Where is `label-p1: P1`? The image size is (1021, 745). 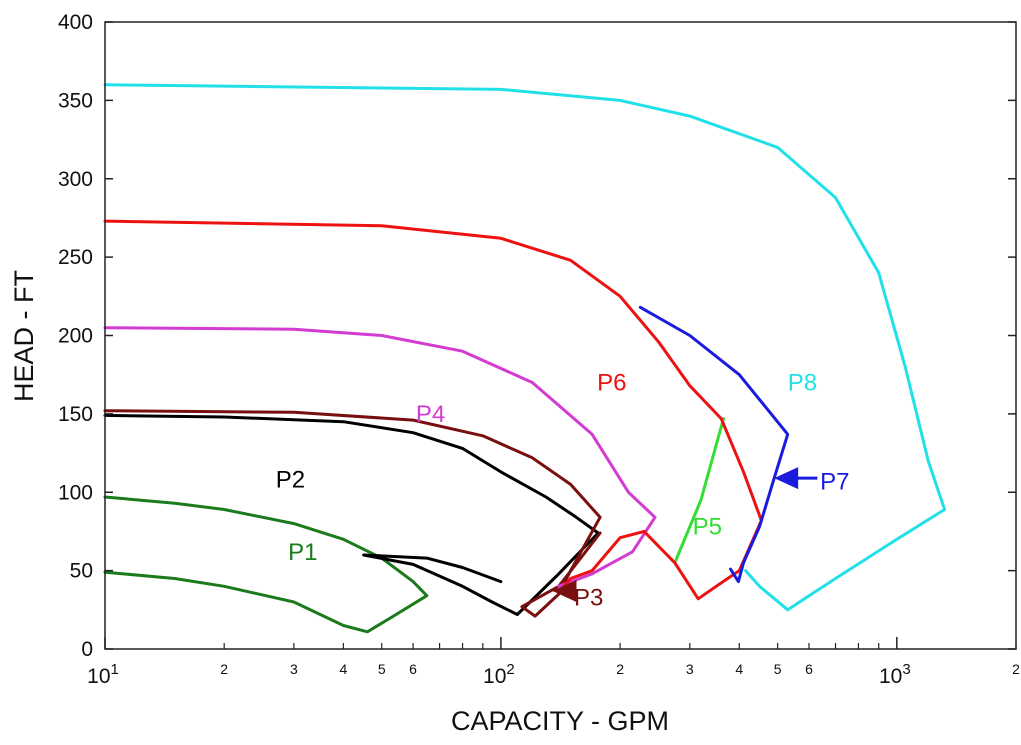 label-p1: P1 is located at coordinates (302, 552).